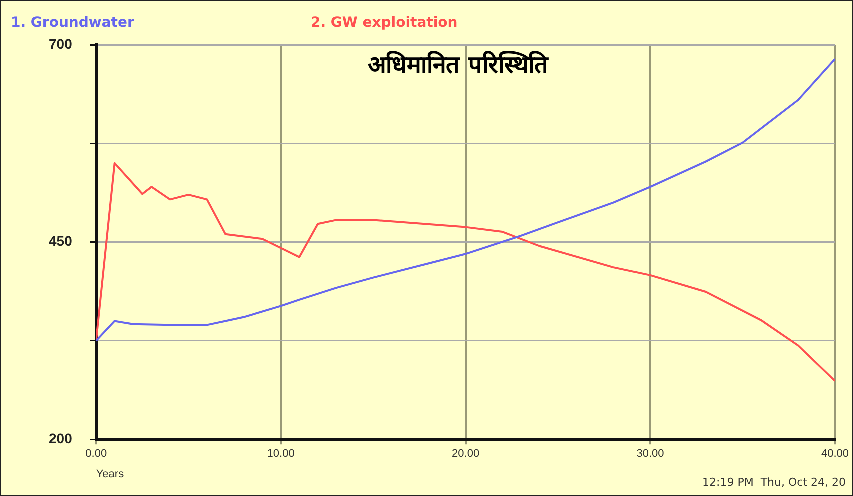 The height and width of the screenshot is (496, 853). What do you see at coordinates (61, 438) in the screenshot?
I see `y-tick-label: 200` at bounding box center [61, 438].